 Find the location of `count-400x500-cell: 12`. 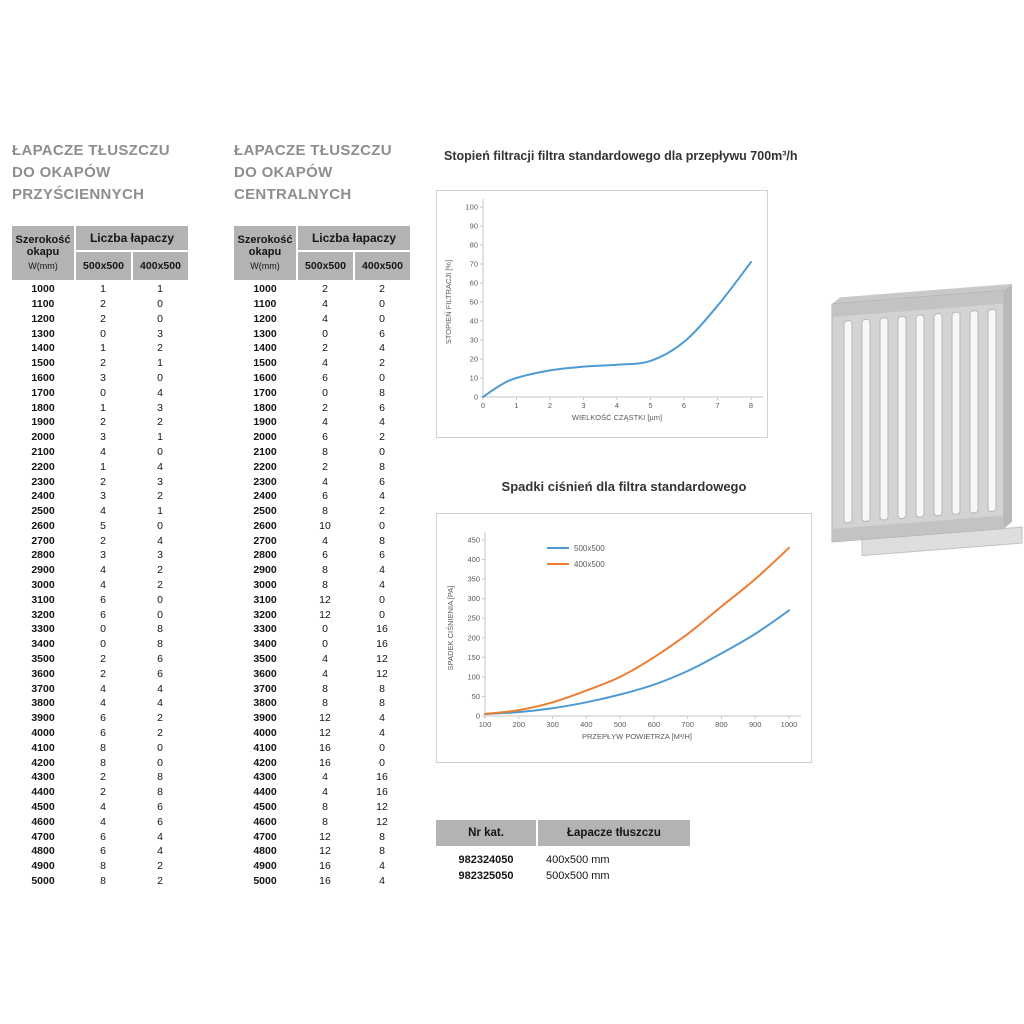

count-400x500-cell: 12 is located at coordinates (382, 659).